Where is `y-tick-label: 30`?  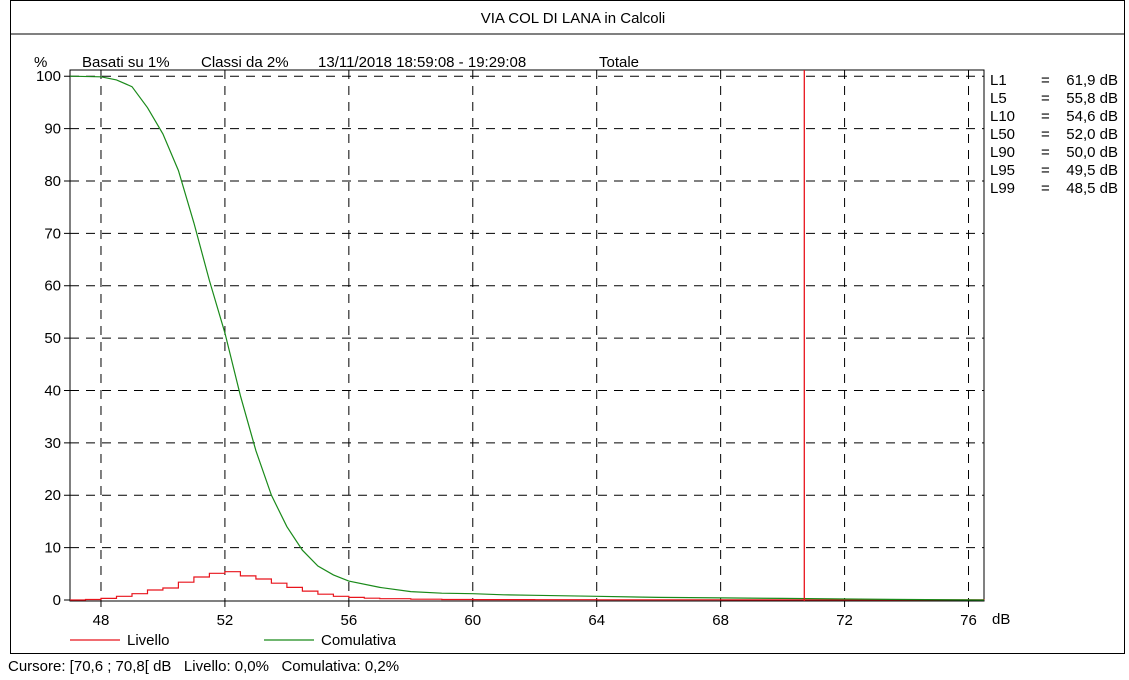 y-tick-label: 30 is located at coordinates (52, 443).